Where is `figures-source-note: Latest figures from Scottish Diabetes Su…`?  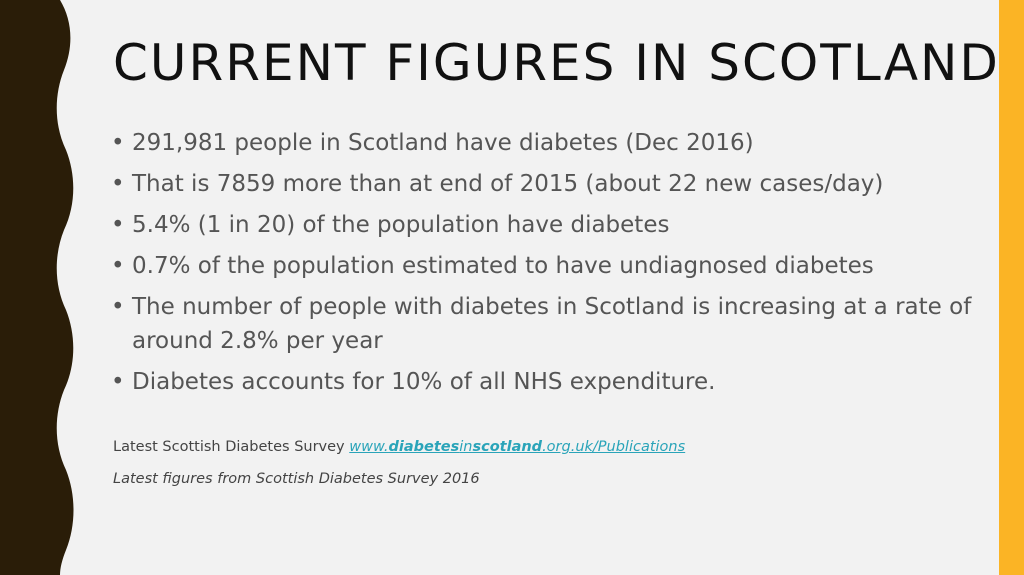
figures-source-note: Latest figures from Scottish Diabetes Su… is located at coordinates (296, 479).